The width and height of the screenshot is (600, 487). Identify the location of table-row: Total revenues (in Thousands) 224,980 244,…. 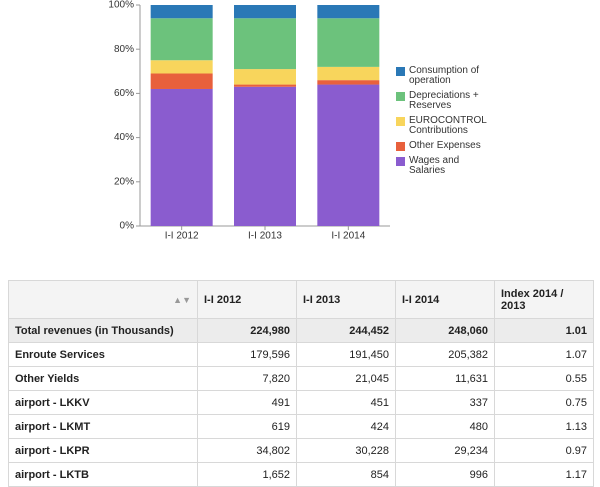
(301, 330).